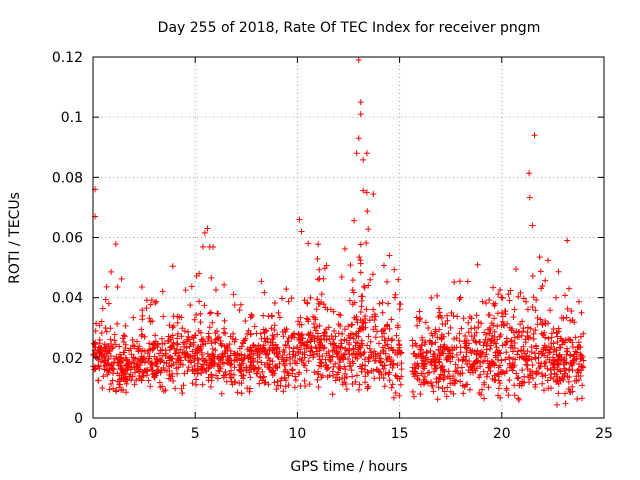  I want to click on y-axis-label: ROTI / TECUs, so click(15, 238).